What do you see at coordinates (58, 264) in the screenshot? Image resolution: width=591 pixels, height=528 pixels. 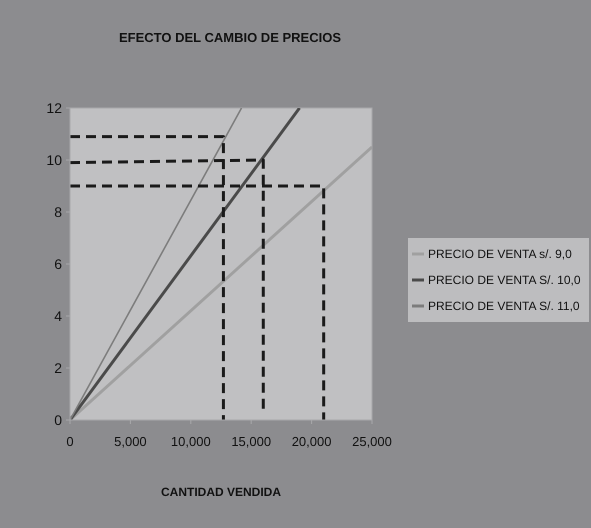 I see `y-tick-label: 6` at bounding box center [58, 264].